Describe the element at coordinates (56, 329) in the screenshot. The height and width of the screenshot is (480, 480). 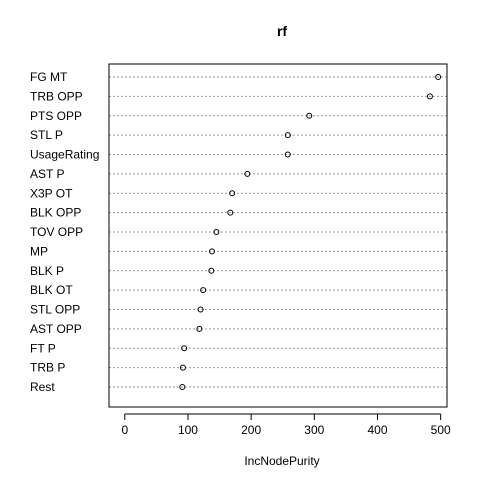
I see `category-label: AST OPP` at that location.